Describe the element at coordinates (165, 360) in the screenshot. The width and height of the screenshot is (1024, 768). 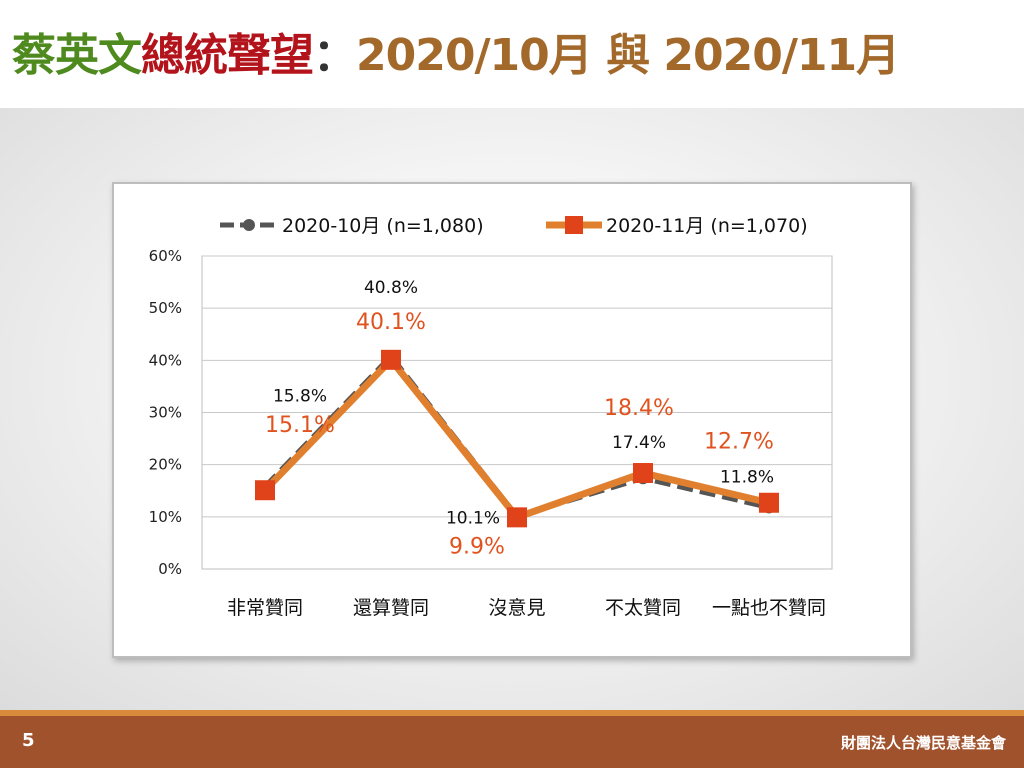
I see `y-tick-label: 40%` at that location.